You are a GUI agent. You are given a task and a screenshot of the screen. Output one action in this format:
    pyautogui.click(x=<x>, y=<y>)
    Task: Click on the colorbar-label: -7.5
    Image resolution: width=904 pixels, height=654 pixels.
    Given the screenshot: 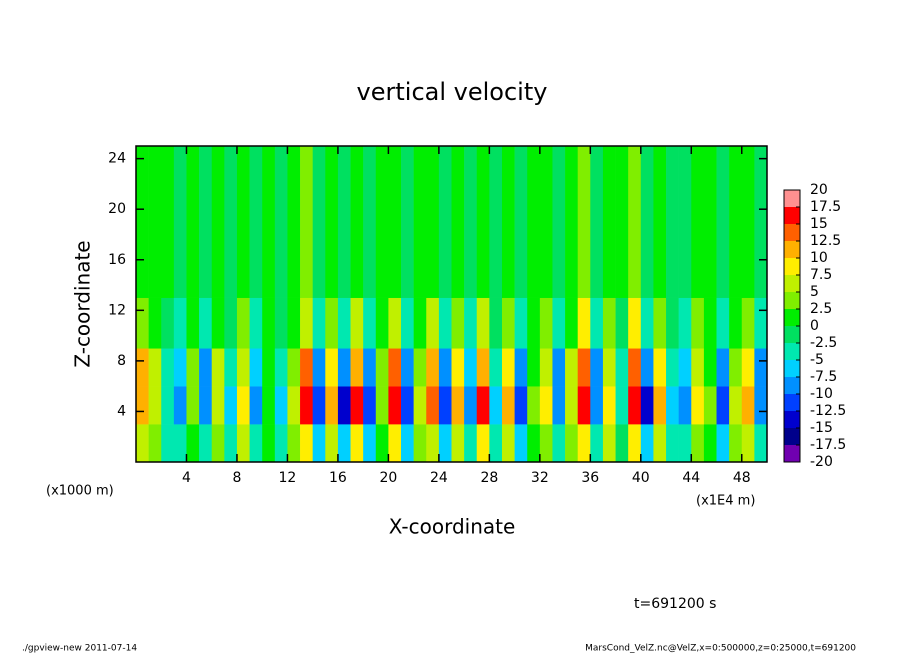 What is the action you would take?
    pyautogui.click(x=823, y=377)
    